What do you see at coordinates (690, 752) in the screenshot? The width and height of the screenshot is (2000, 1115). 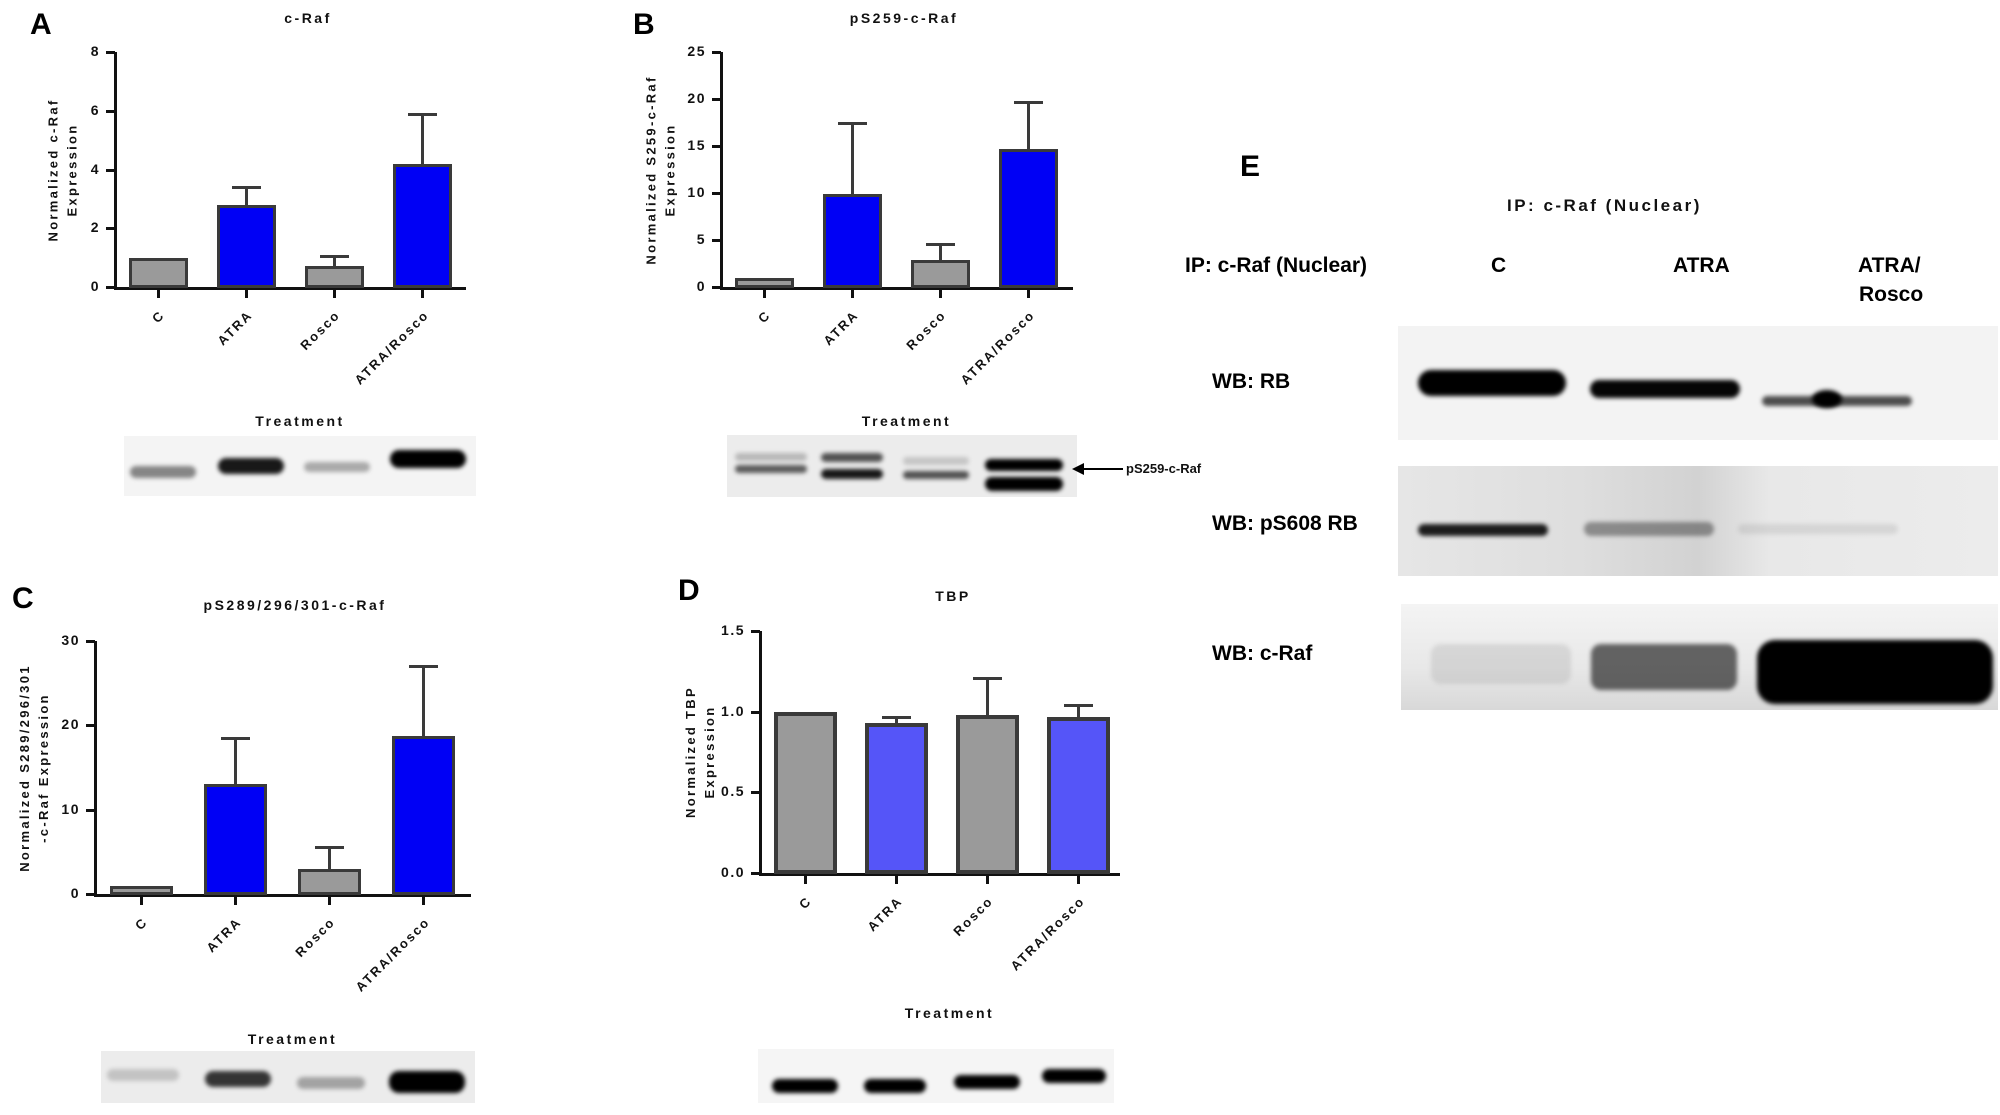 I see `y-axis-title-line: Normalized TBP` at bounding box center [690, 752].